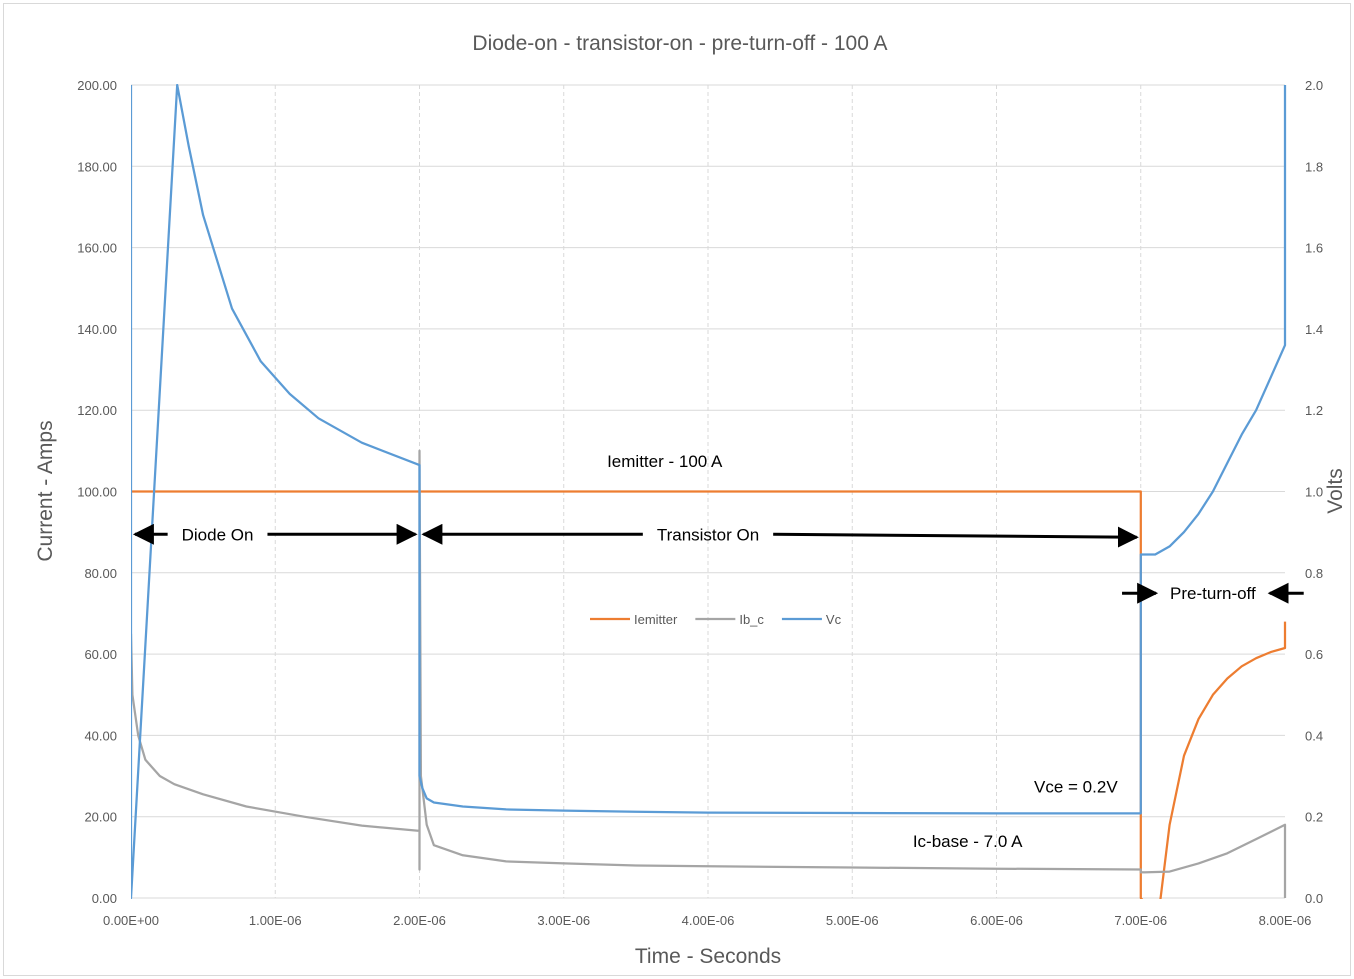 This screenshot has width=1354, height=979. What do you see at coordinates (1314, 329) in the screenshot?
I see `y2-tick-label: 1.4` at bounding box center [1314, 329].